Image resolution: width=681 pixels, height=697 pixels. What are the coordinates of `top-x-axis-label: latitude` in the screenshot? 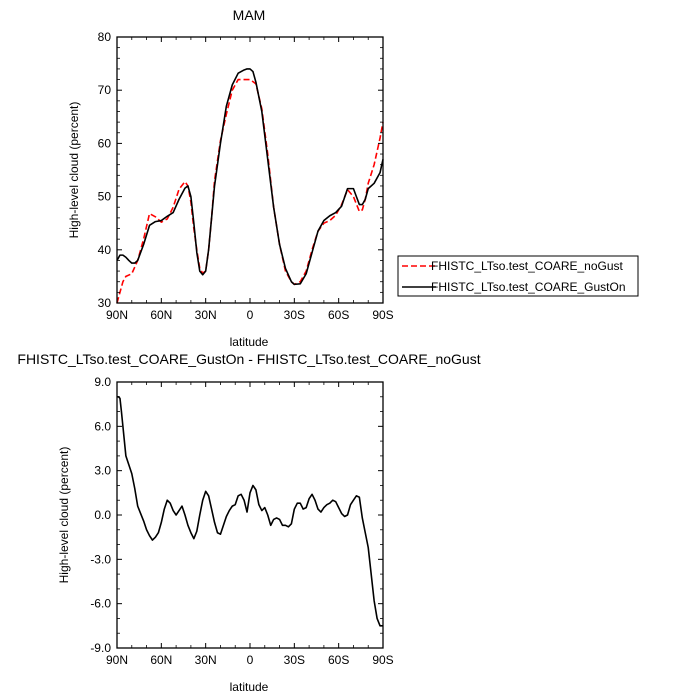 It's located at (249, 342).